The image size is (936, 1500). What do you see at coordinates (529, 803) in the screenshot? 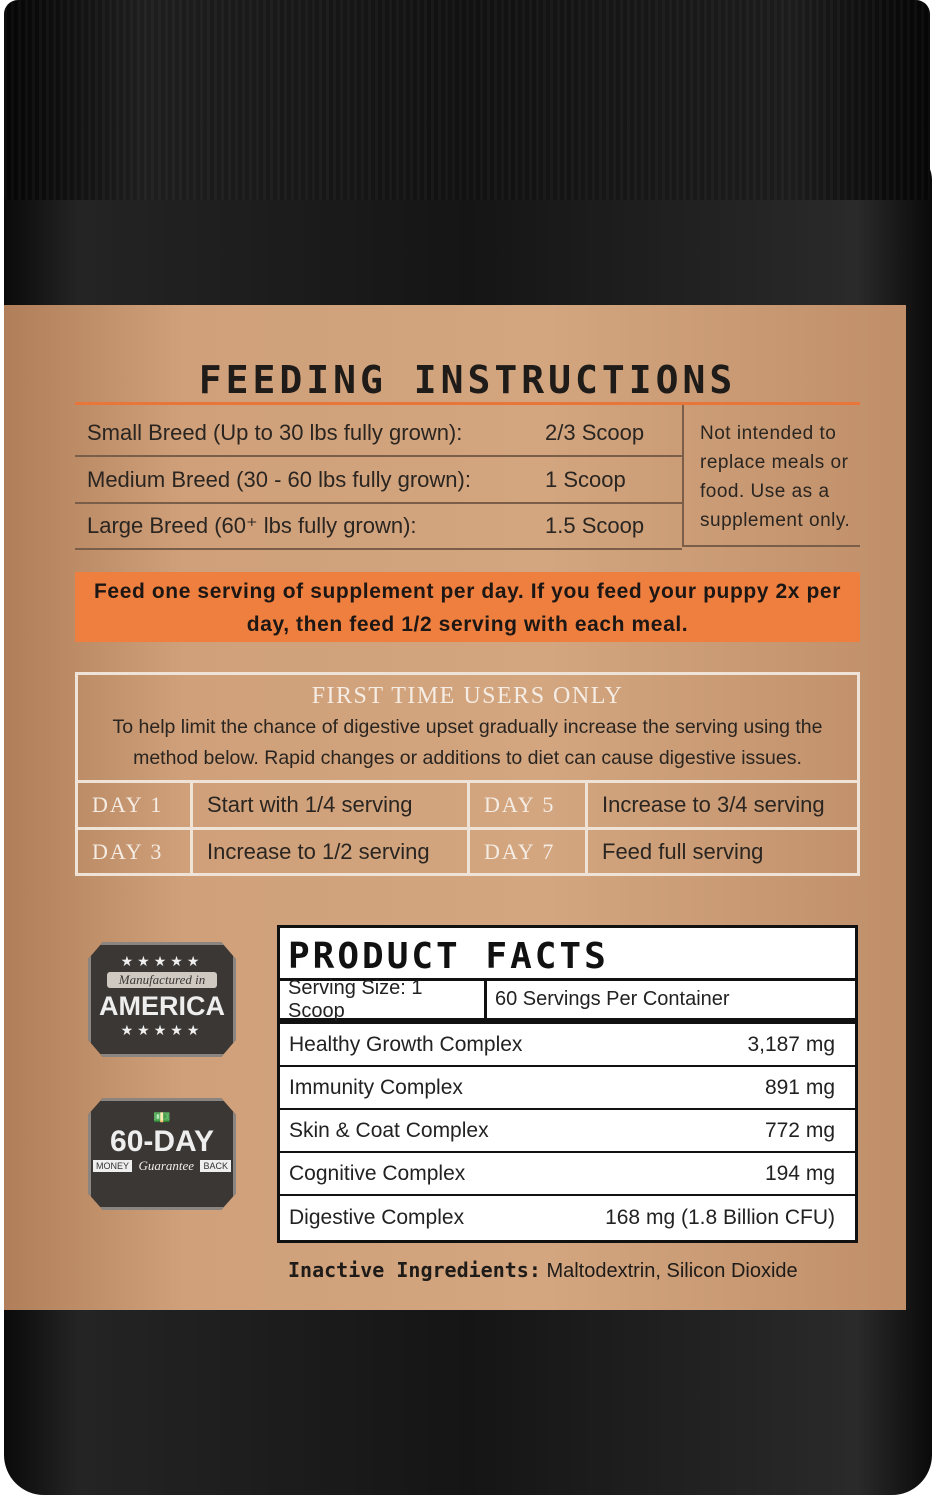
I see `day-label: DAY 5` at bounding box center [529, 803].